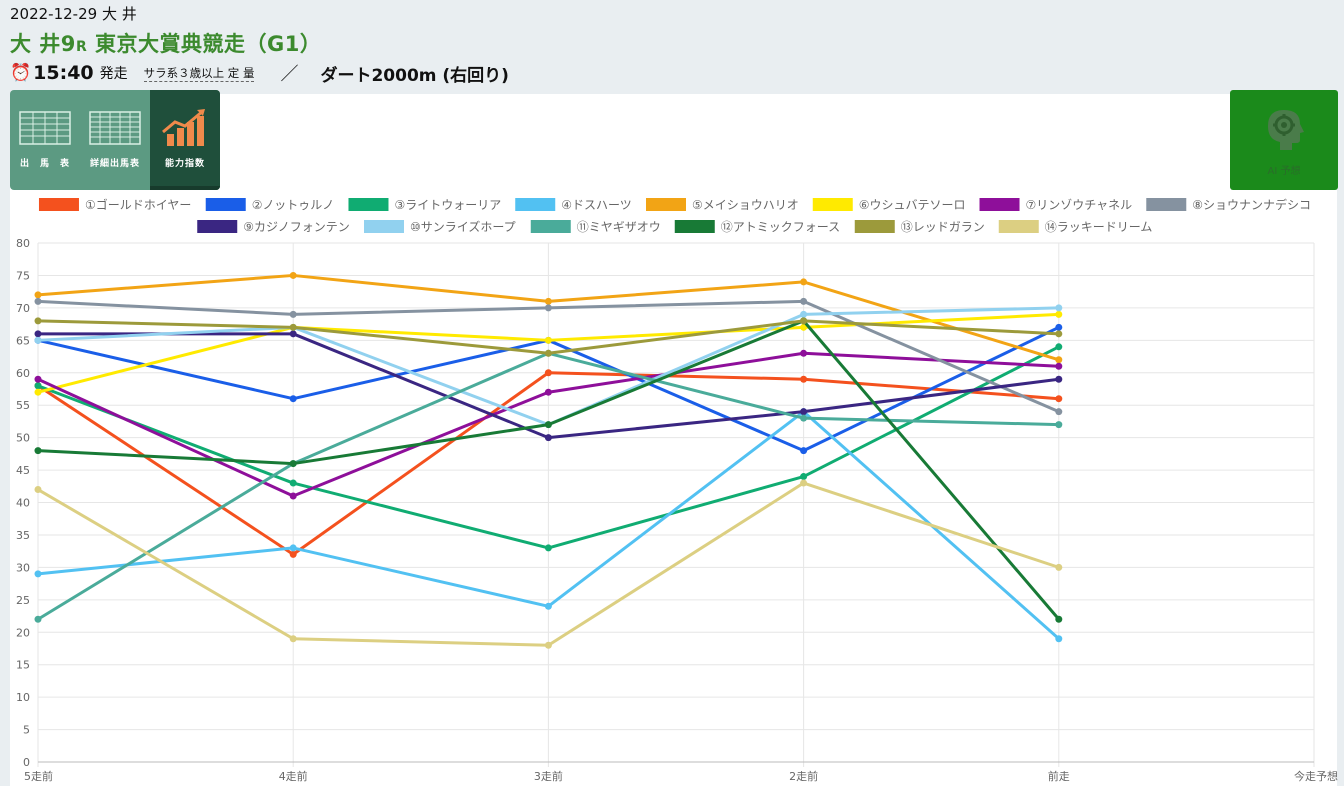  I want to click on legend-item: ④ドスハーツ, so click(573, 205).